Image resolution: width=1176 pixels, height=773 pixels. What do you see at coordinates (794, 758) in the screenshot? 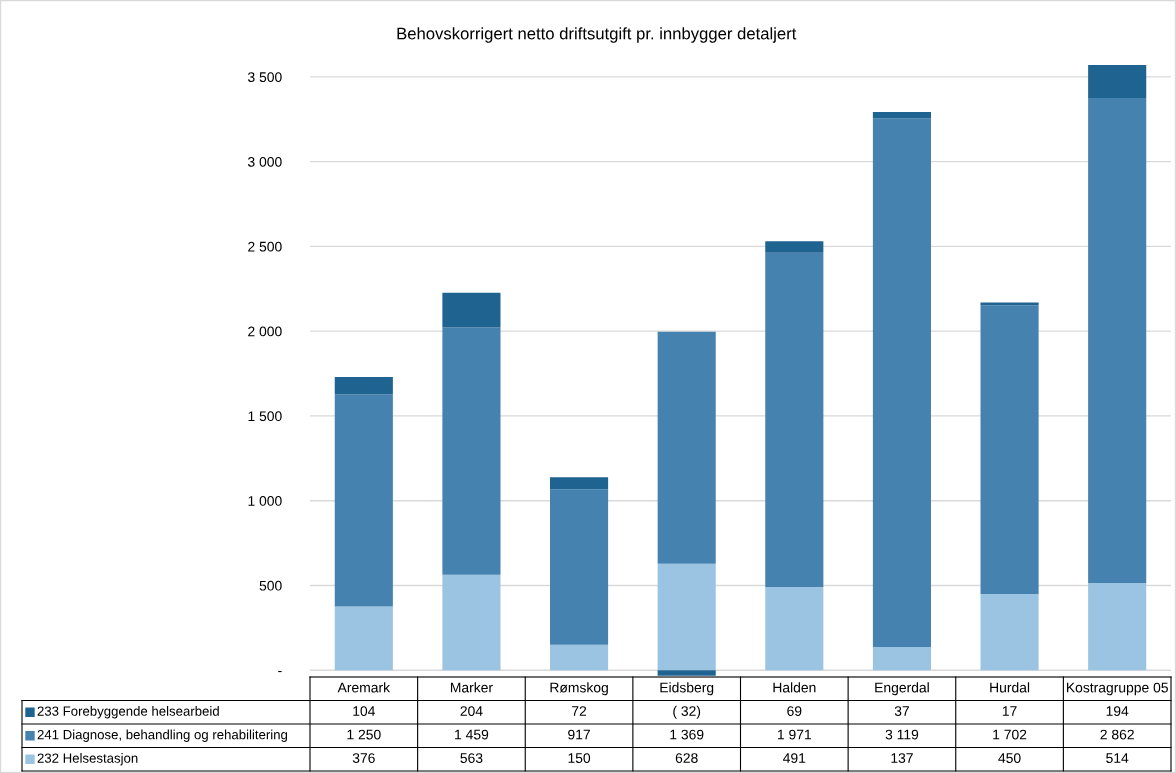
I see `data-label: 491` at bounding box center [794, 758].